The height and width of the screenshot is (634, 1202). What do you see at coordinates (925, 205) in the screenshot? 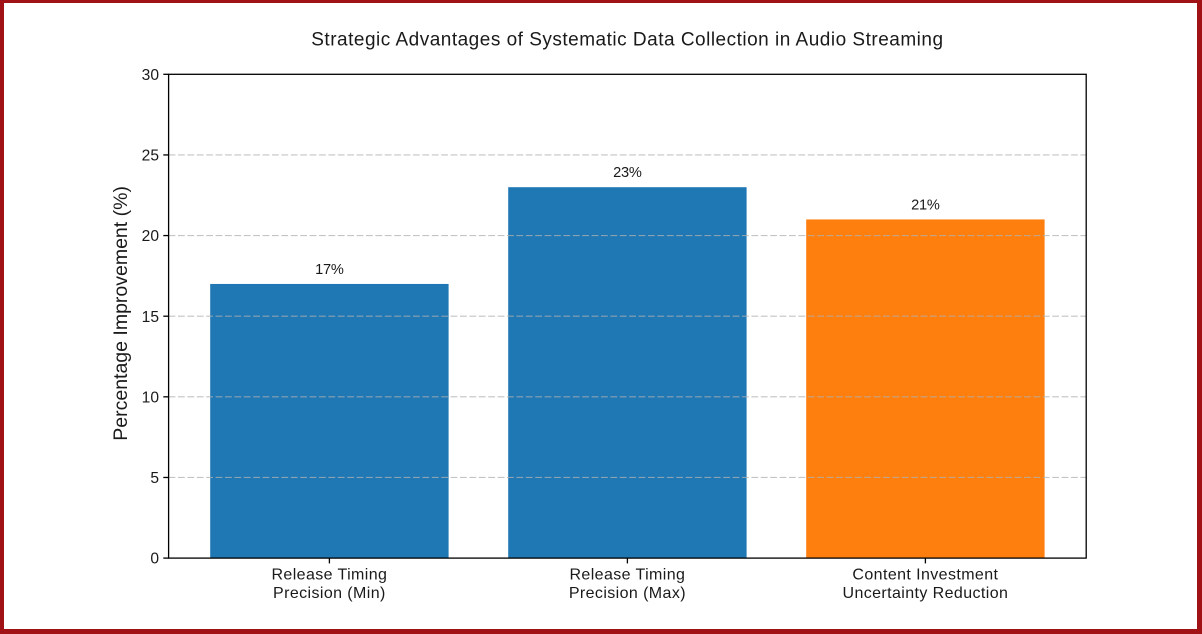
I see `svg-text: 21%` at bounding box center [925, 205].